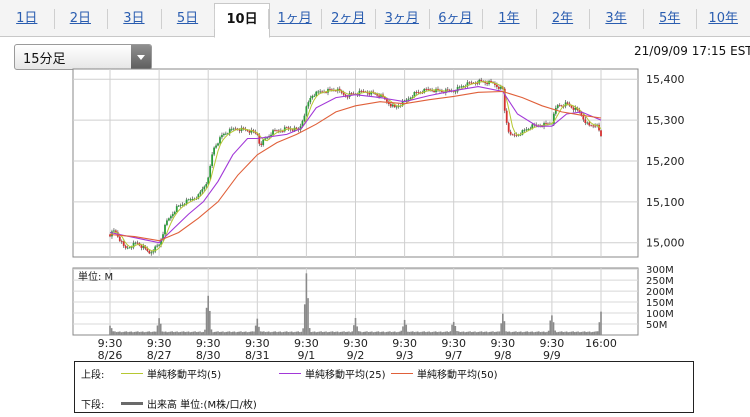 The image size is (750, 417). What do you see at coordinates (294, 18) in the screenshot?
I see `tab-5: 1ヶ月` at bounding box center [294, 18].